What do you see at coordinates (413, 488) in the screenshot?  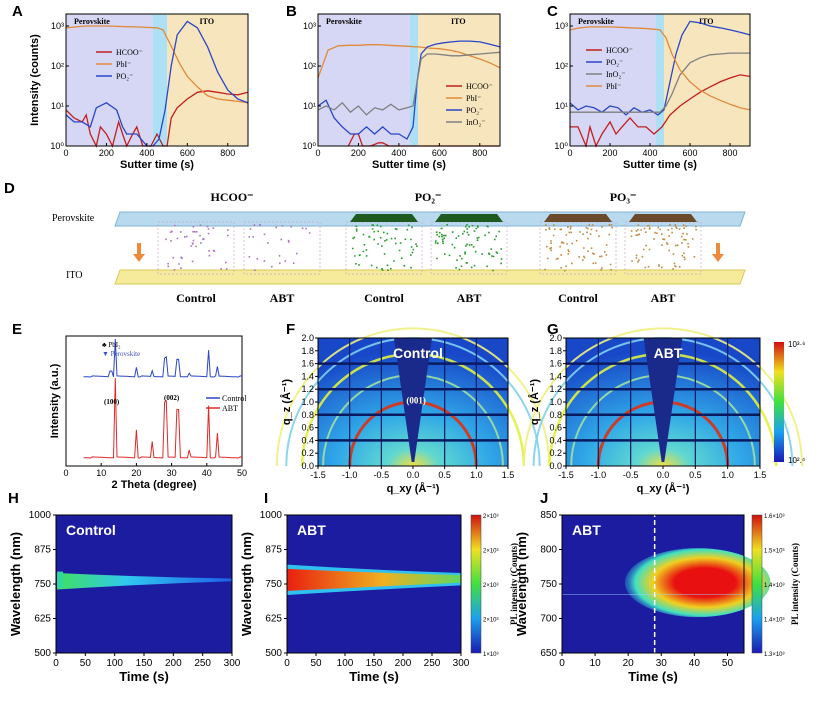 I see `x-axis-label: q_xy (Å⁻¹)` at bounding box center [413, 488].